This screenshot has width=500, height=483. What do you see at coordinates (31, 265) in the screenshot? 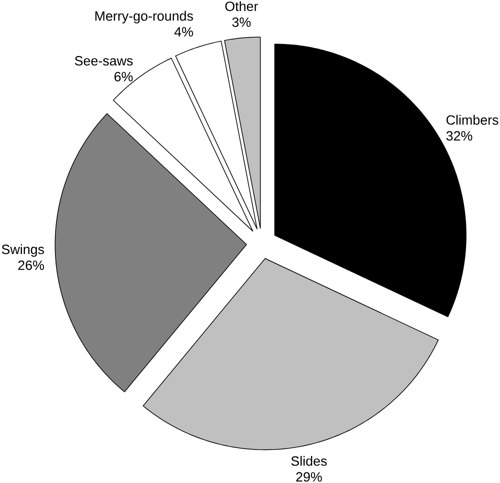
I see `data-label: 26%` at bounding box center [31, 265].